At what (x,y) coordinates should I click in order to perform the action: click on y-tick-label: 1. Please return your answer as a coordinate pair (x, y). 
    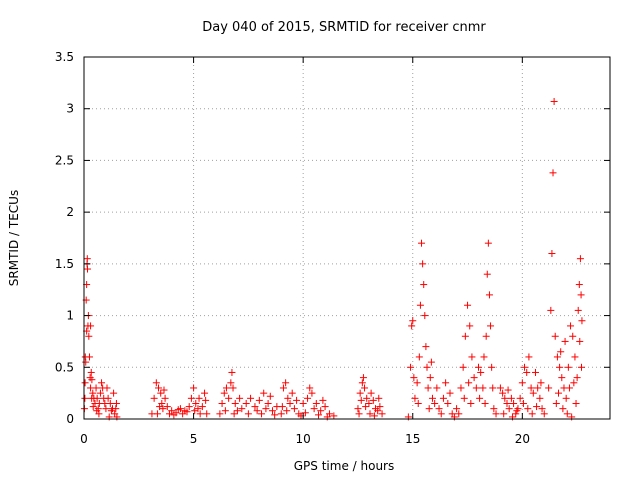
    Looking at the image, I should click on (70, 316).